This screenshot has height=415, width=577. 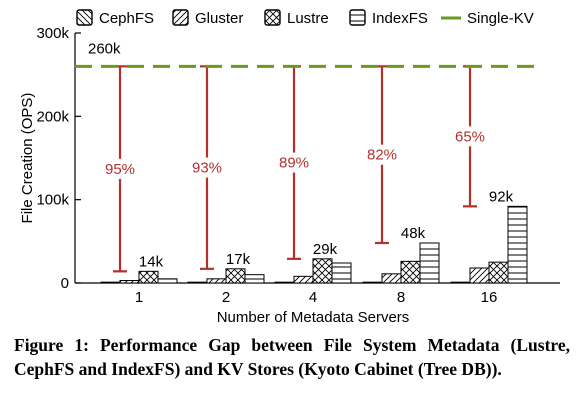 What do you see at coordinates (151, 261) in the screenshot?
I see `data-label-1: 14k` at bounding box center [151, 261].